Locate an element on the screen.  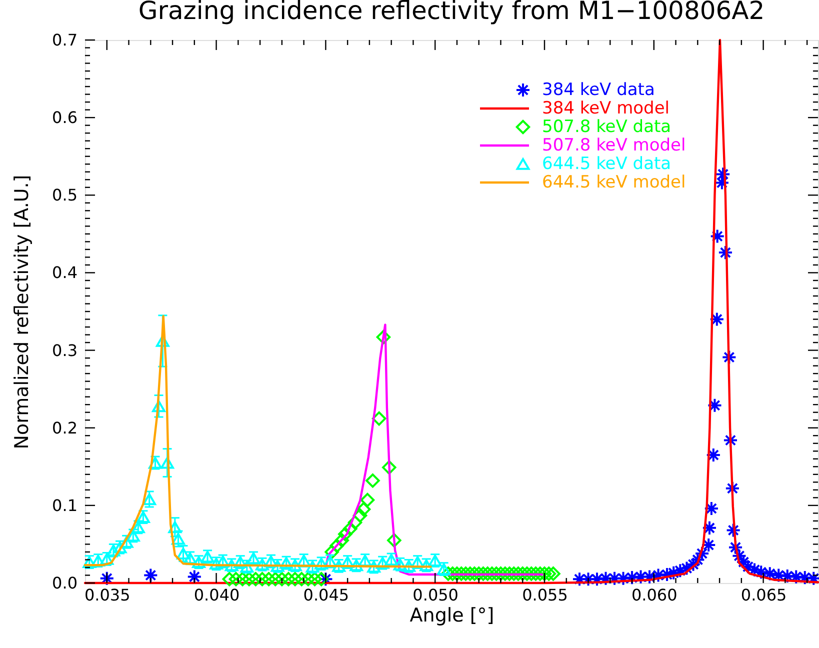
x-tick-label: 0.040 is located at coordinates (217, 595).